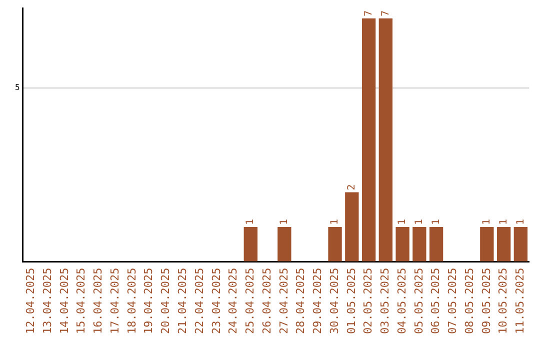 This screenshot has height=340, width=540. What do you see at coordinates (250, 301) in the screenshot?
I see `x-tick-label: 25.04.2025` at bounding box center [250, 301].